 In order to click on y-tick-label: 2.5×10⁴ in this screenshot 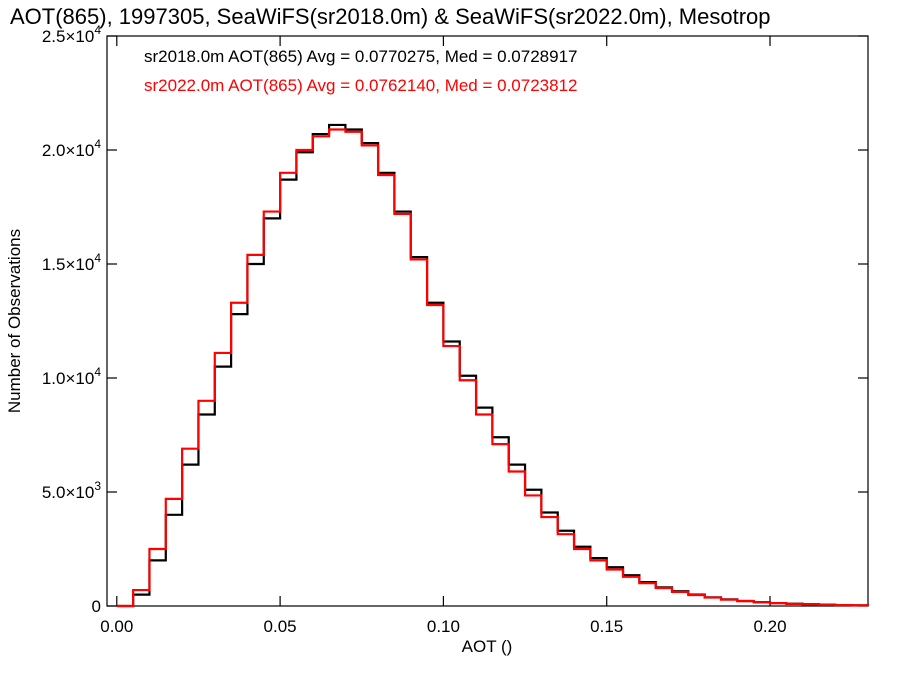, I will do `click(71, 34)`.